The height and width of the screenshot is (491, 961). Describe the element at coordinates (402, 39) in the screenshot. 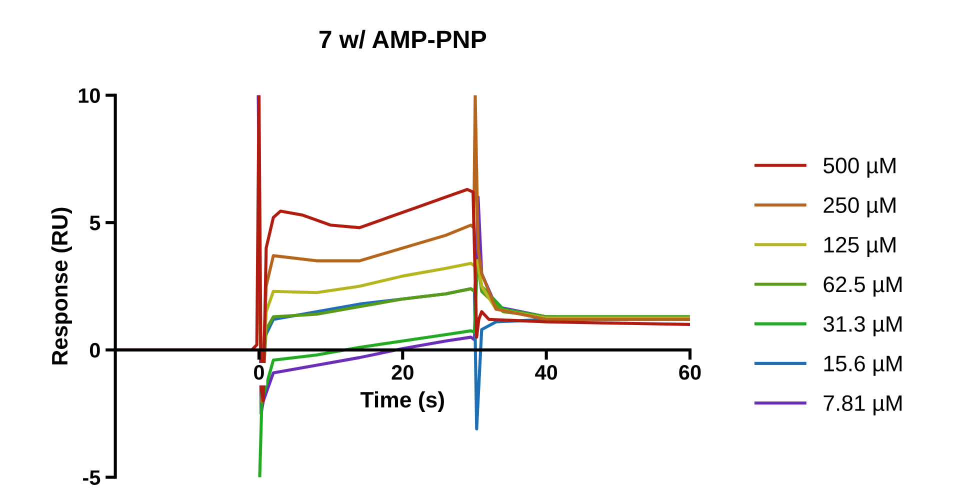

I see `chart-title: 7 w/ AMP-PNP` at that location.